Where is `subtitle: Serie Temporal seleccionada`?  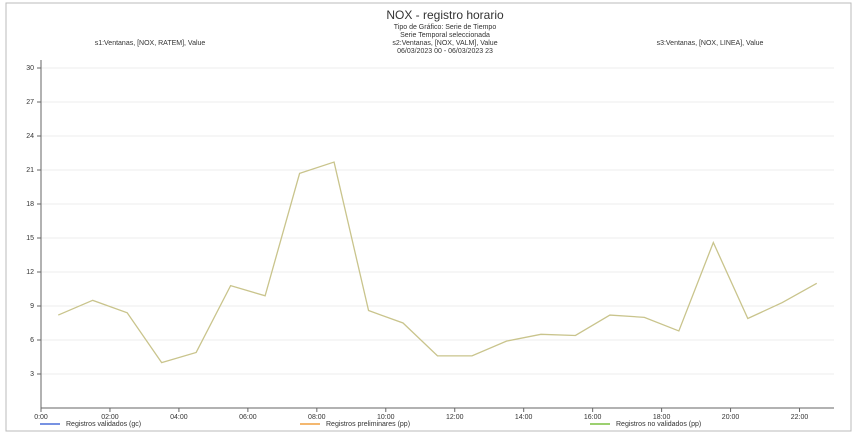
subtitle: Serie Temporal seleccionada is located at coordinates (445, 35).